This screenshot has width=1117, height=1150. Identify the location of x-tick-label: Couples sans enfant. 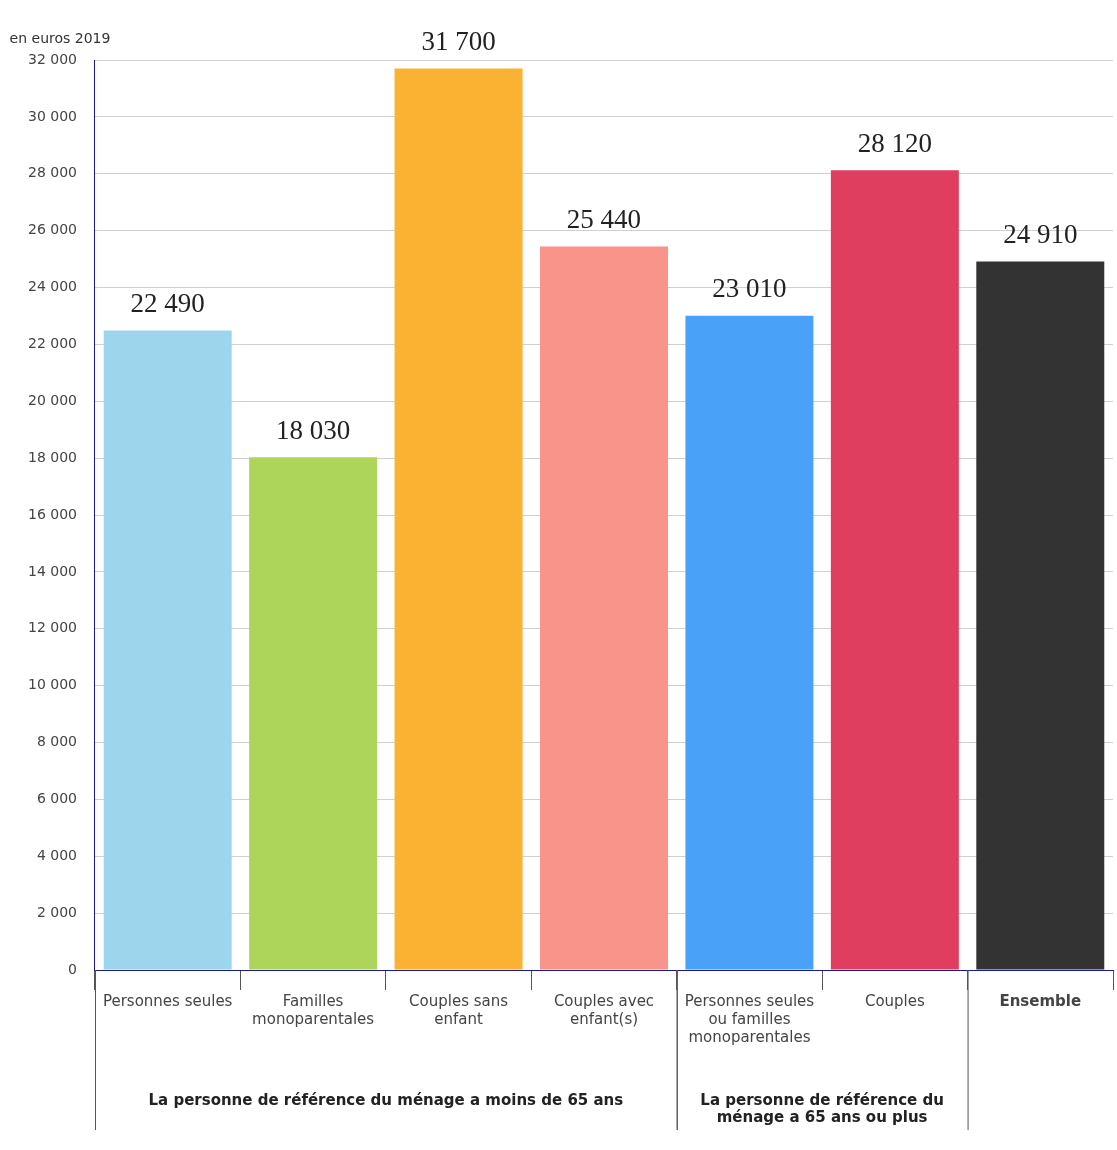
(459, 1009).